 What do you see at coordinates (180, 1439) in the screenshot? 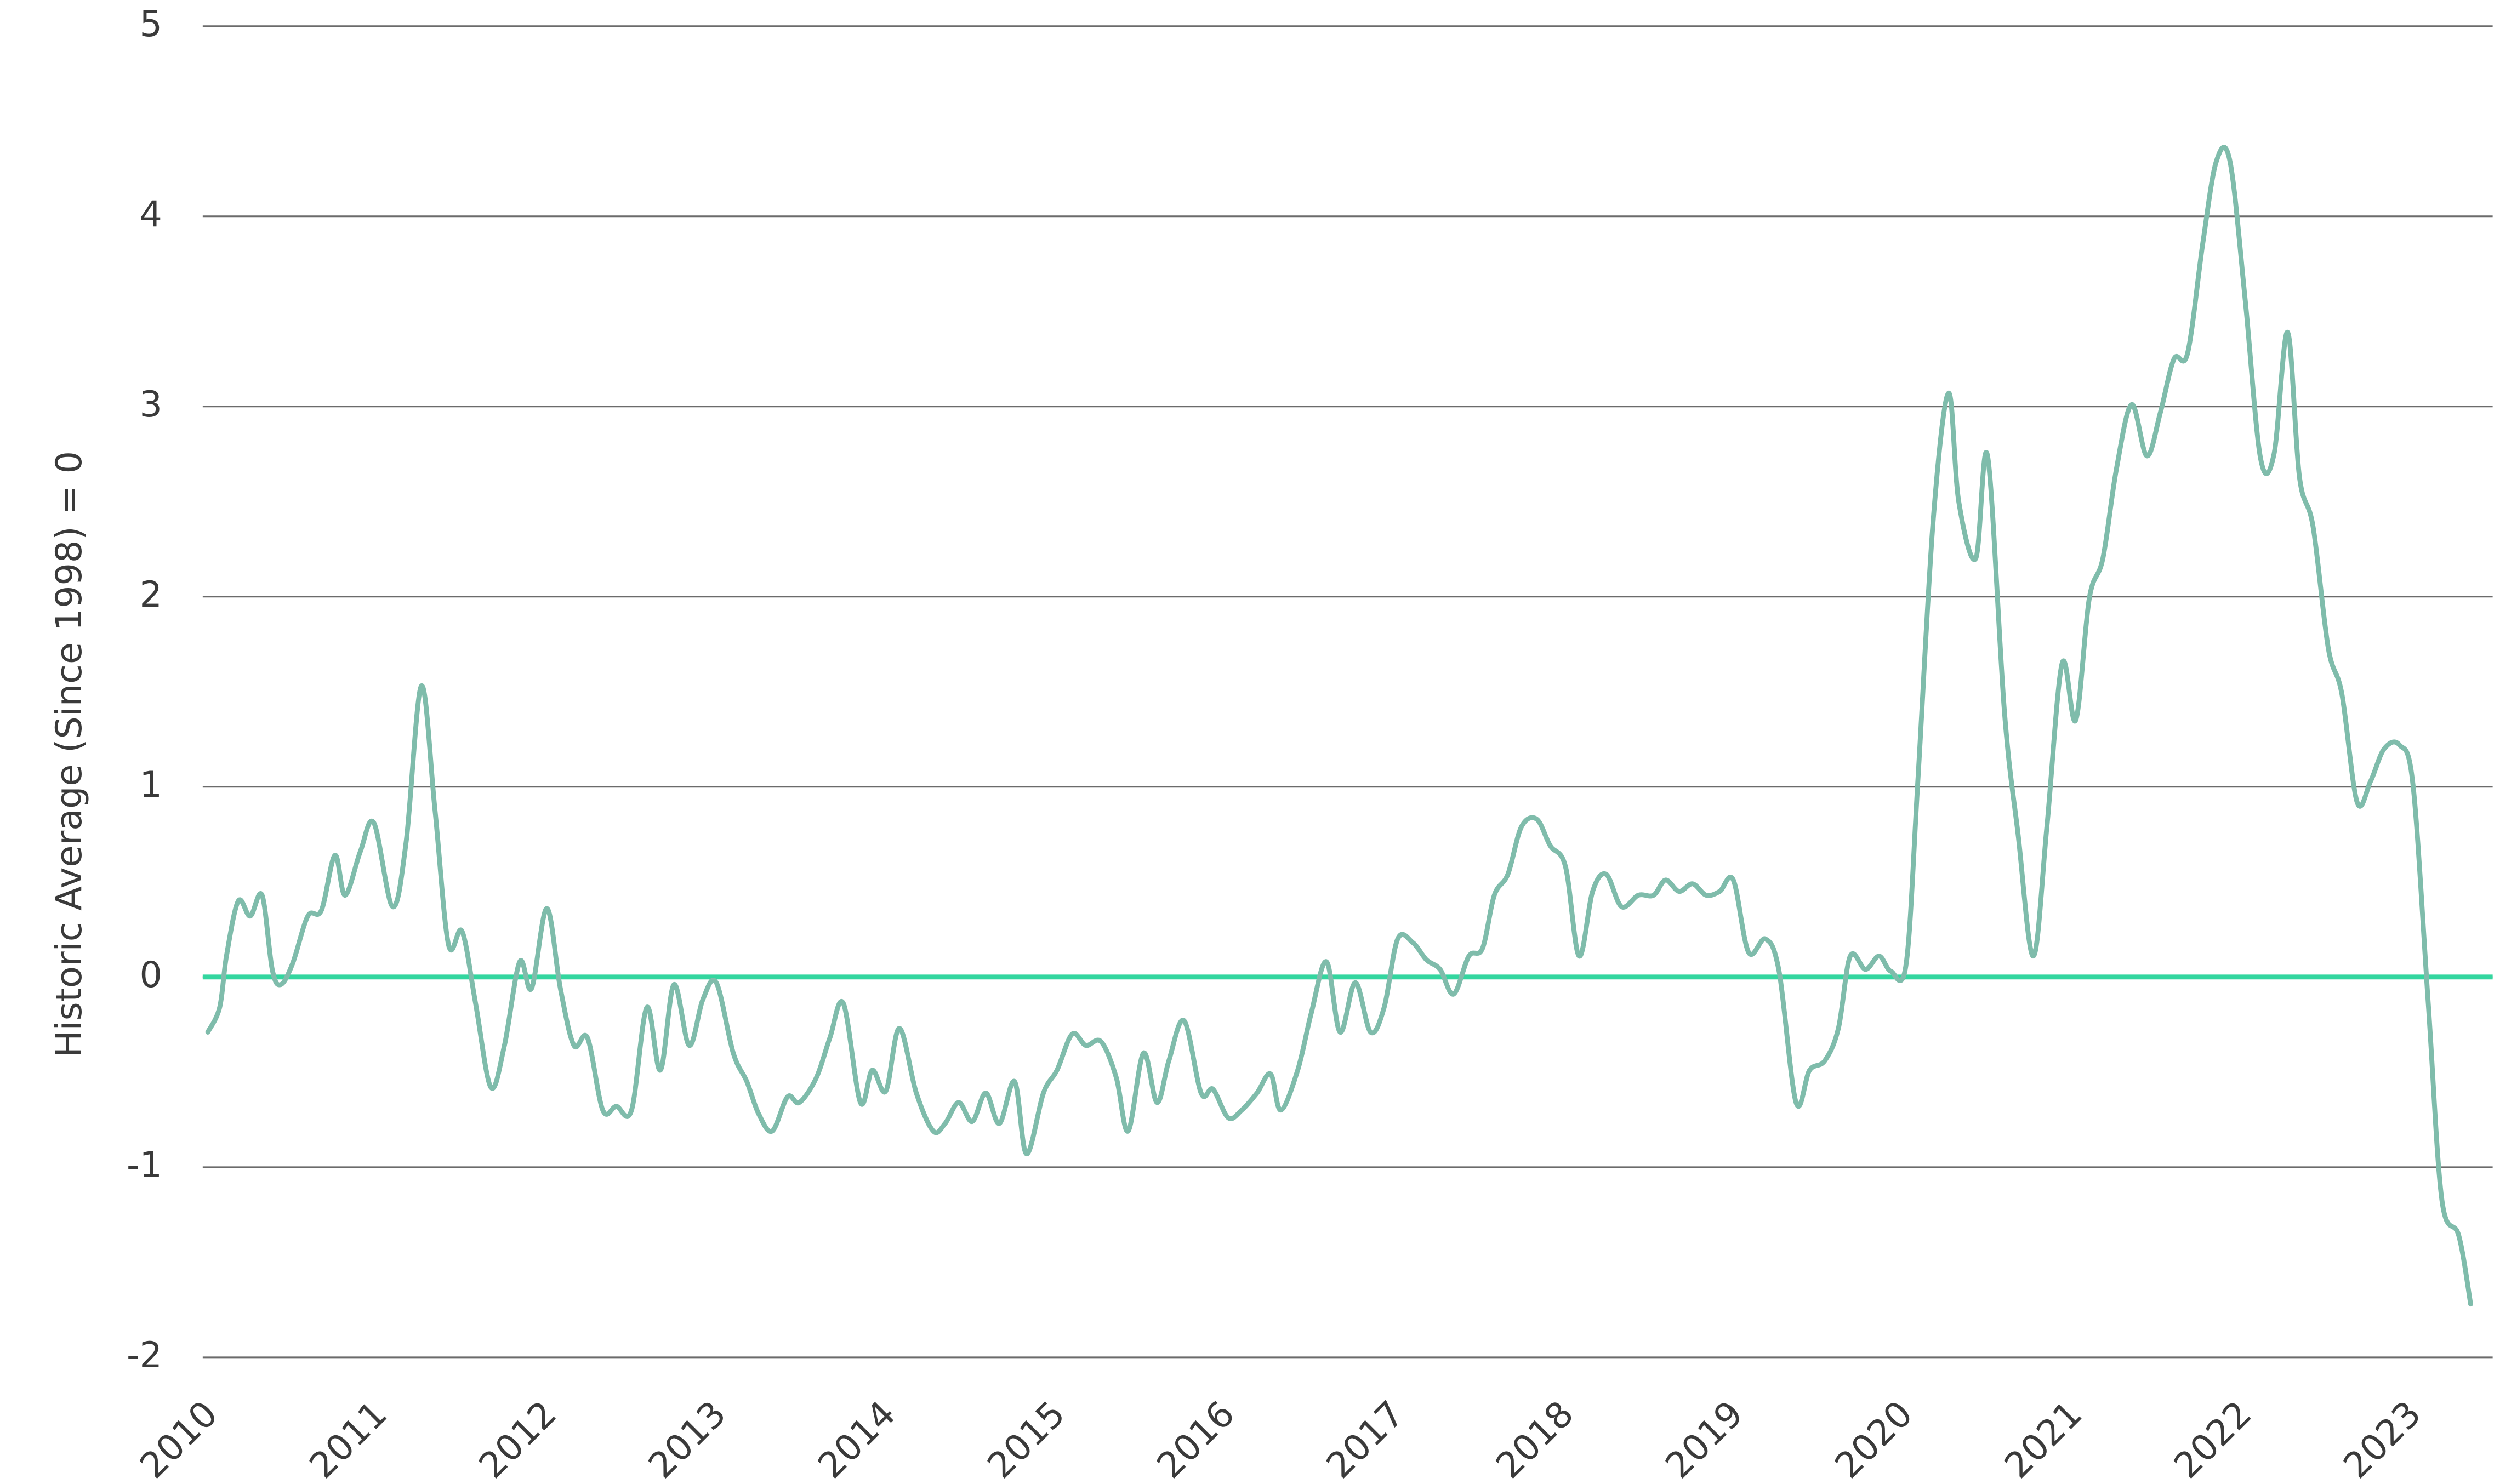
I see `x-tick-label: 2010` at bounding box center [180, 1439].